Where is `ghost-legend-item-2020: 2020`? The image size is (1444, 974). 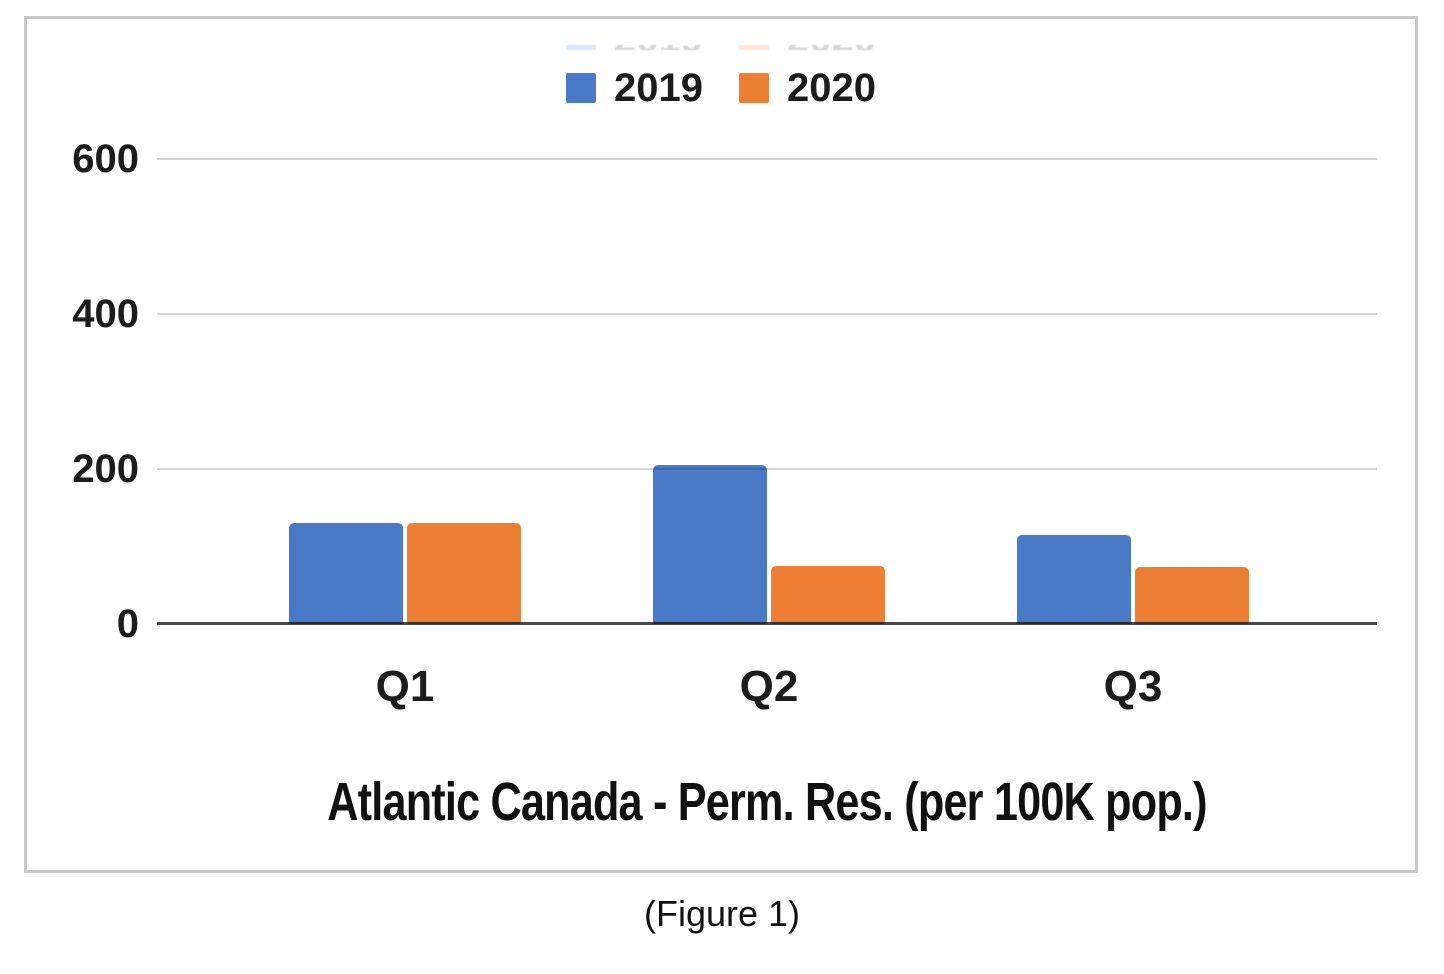
ghost-legend-item-2020: 2020 is located at coordinates (807, 47).